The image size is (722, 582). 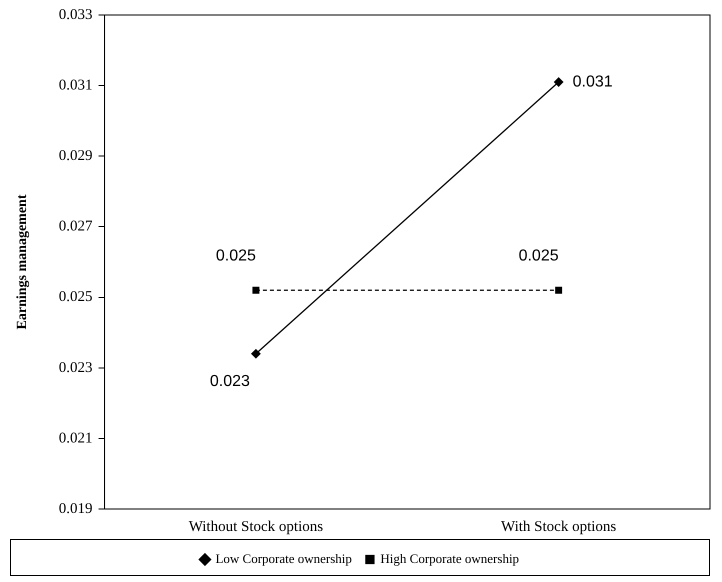 I want to click on legend-label: Low Corporate ownership, so click(x=283, y=558).